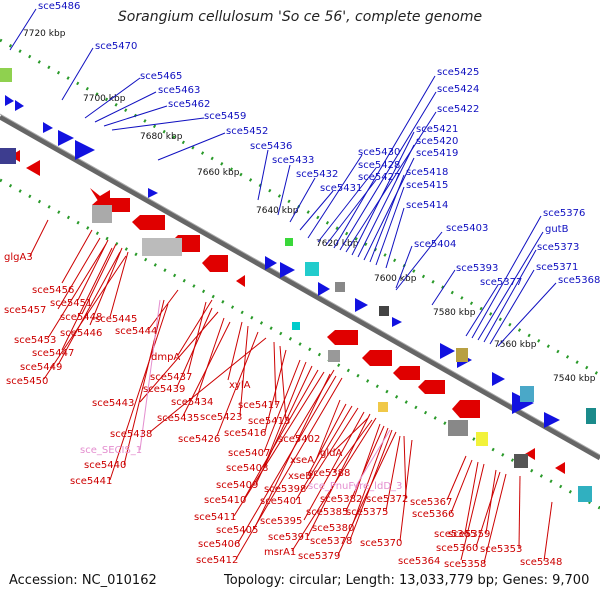 The width and height of the screenshot is (600, 600). What do you see at coordinates (265, 393) in the screenshot?
I see `rna-leaders` at bounding box center [265, 393].